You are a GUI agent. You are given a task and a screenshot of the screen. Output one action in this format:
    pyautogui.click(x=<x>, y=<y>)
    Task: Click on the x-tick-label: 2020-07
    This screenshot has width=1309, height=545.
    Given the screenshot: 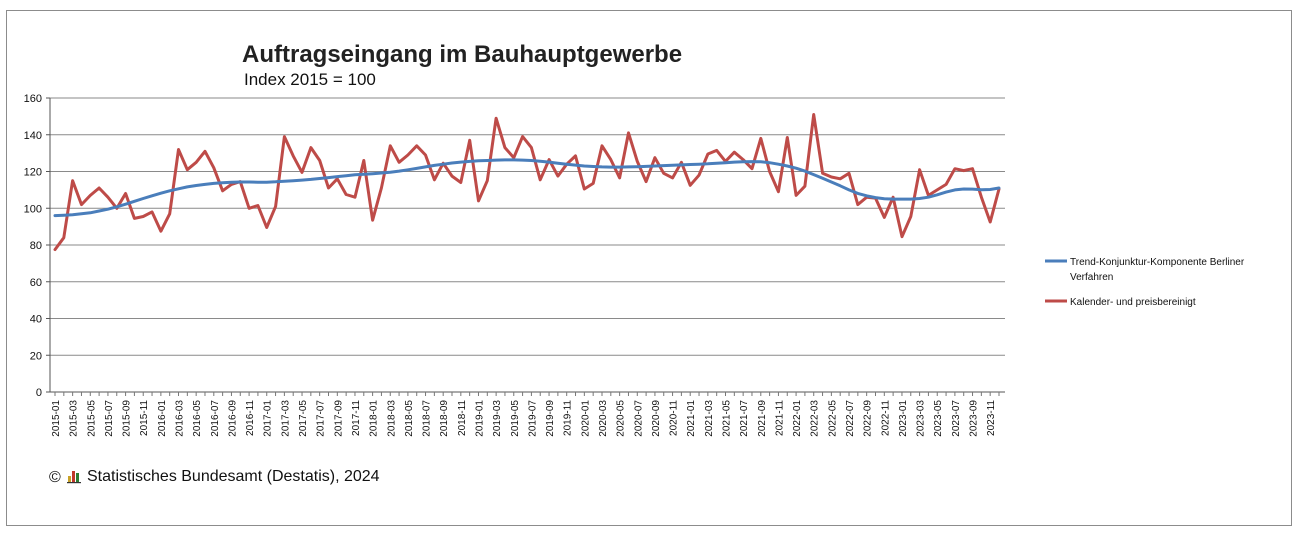 What is the action you would take?
    pyautogui.click(x=638, y=418)
    